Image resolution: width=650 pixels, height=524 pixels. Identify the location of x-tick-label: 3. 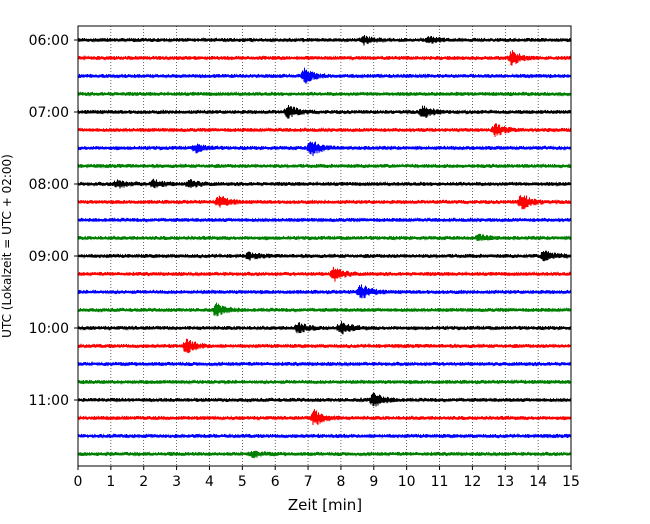
(176, 482).